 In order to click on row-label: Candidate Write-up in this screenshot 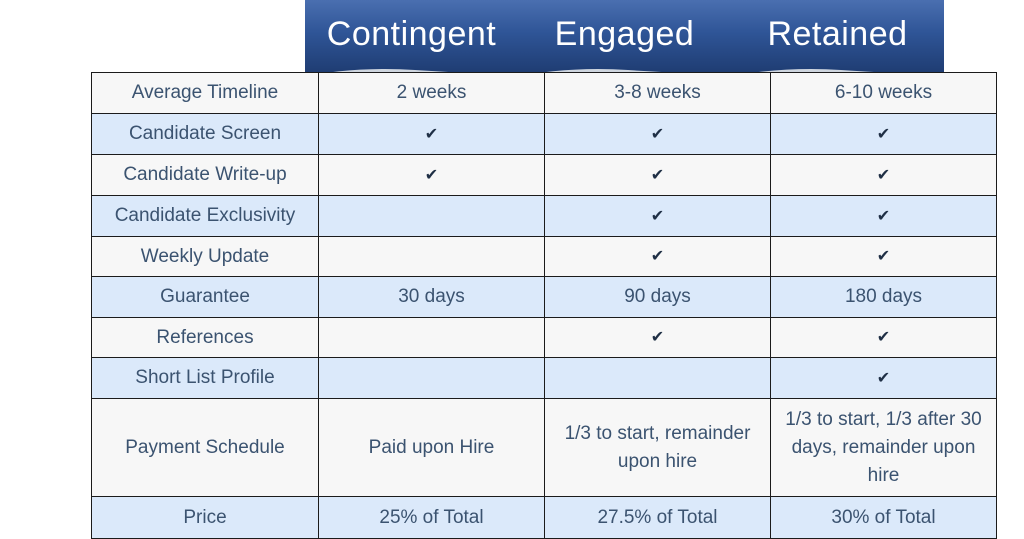, I will do `click(205, 175)`.